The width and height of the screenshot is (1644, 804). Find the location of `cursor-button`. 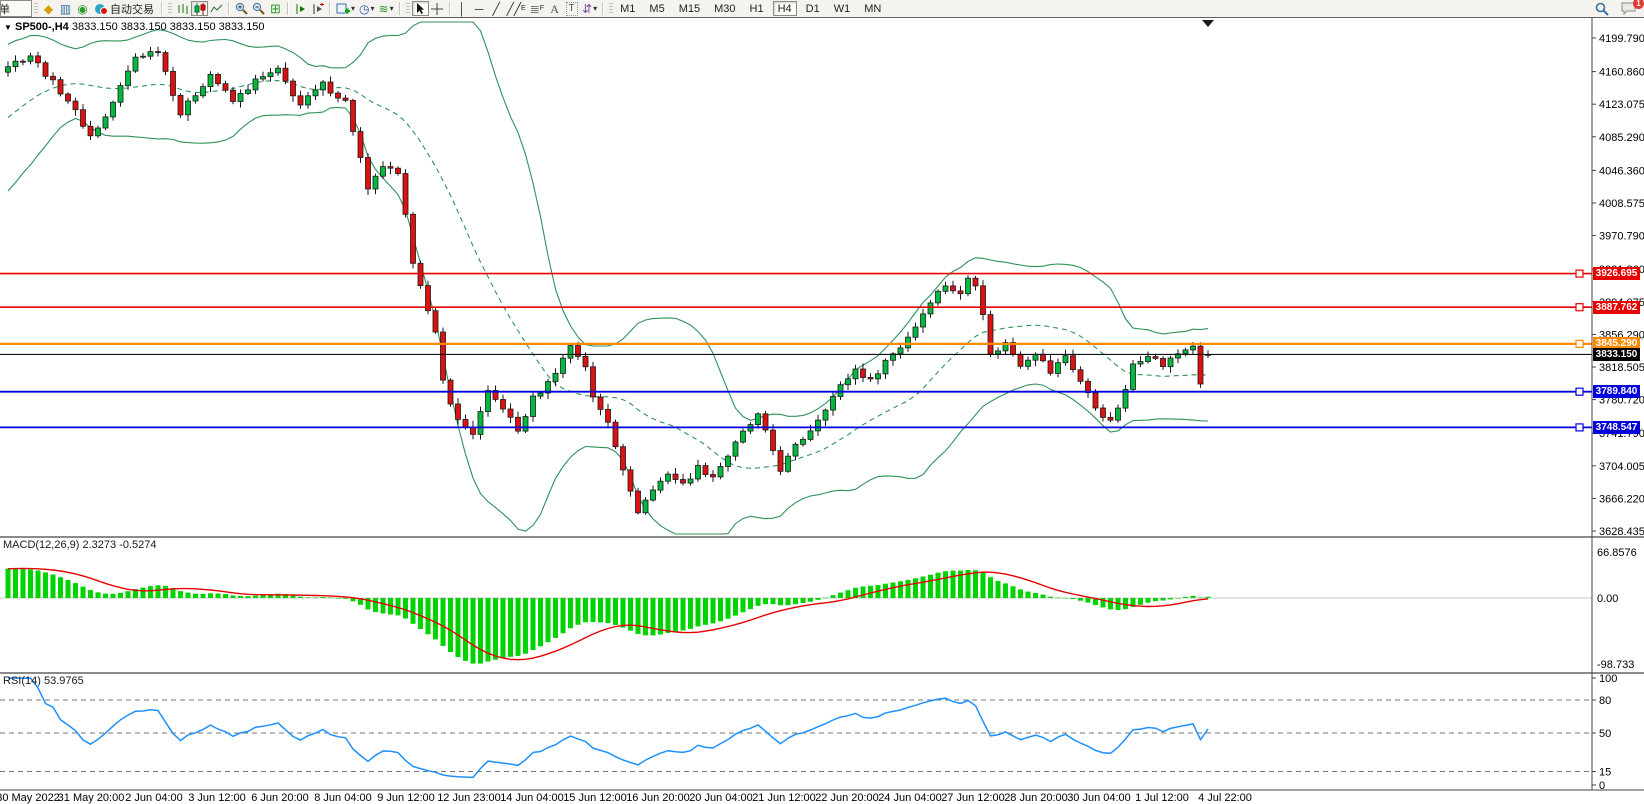

cursor-button is located at coordinates (420, 8).